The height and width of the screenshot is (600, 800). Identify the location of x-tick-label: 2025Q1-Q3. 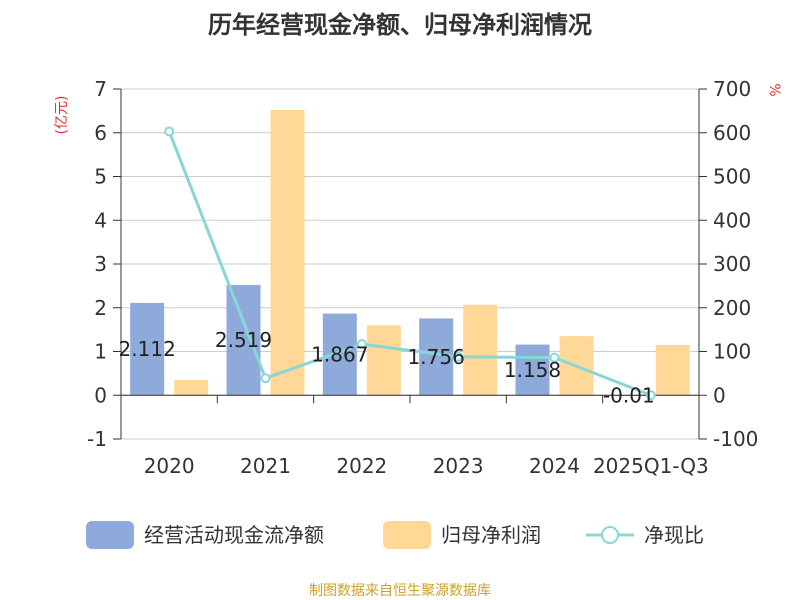
(651, 466).